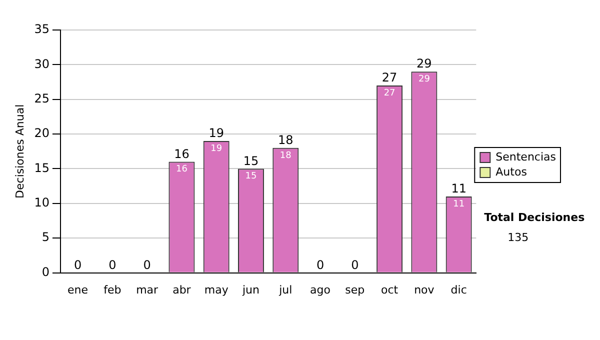 The image size is (600, 340). I want to click on legend-label: Autos, so click(512, 171).